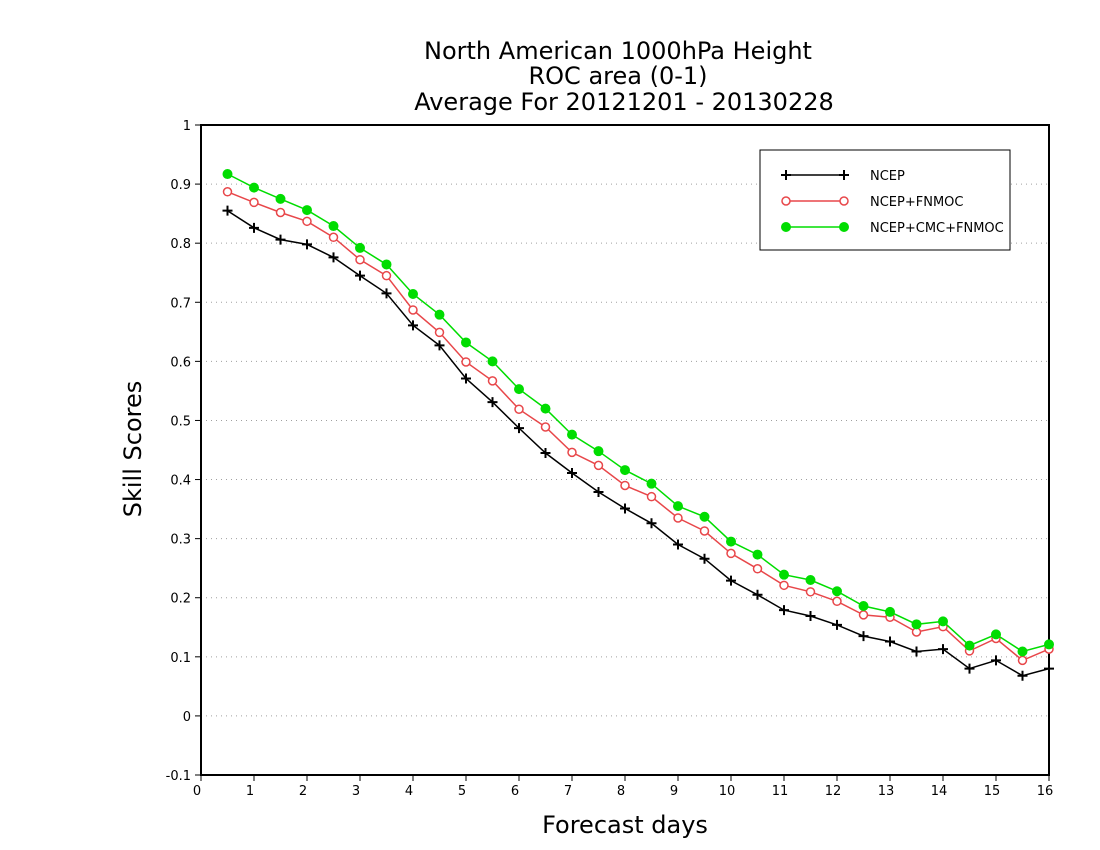 This screenshot has width=1100, height=850. I want to click on y-tick-label: 1, so click(187, 126).